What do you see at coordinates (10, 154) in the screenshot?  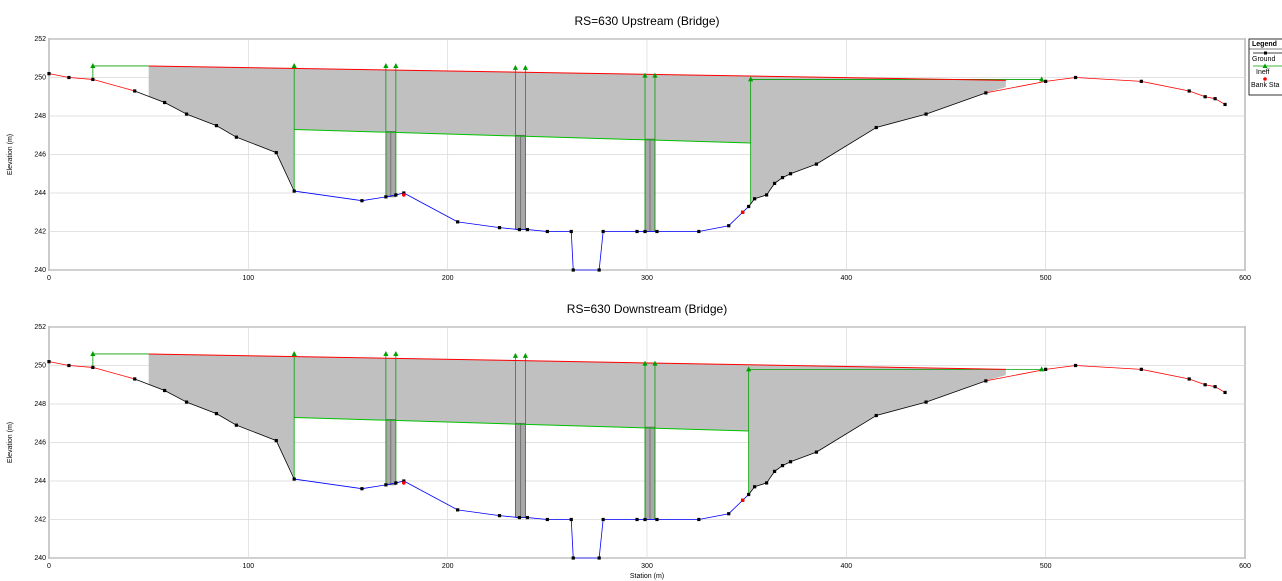 I see `y-axis-label: Elevation (m)` at bounding box center [10, 154].